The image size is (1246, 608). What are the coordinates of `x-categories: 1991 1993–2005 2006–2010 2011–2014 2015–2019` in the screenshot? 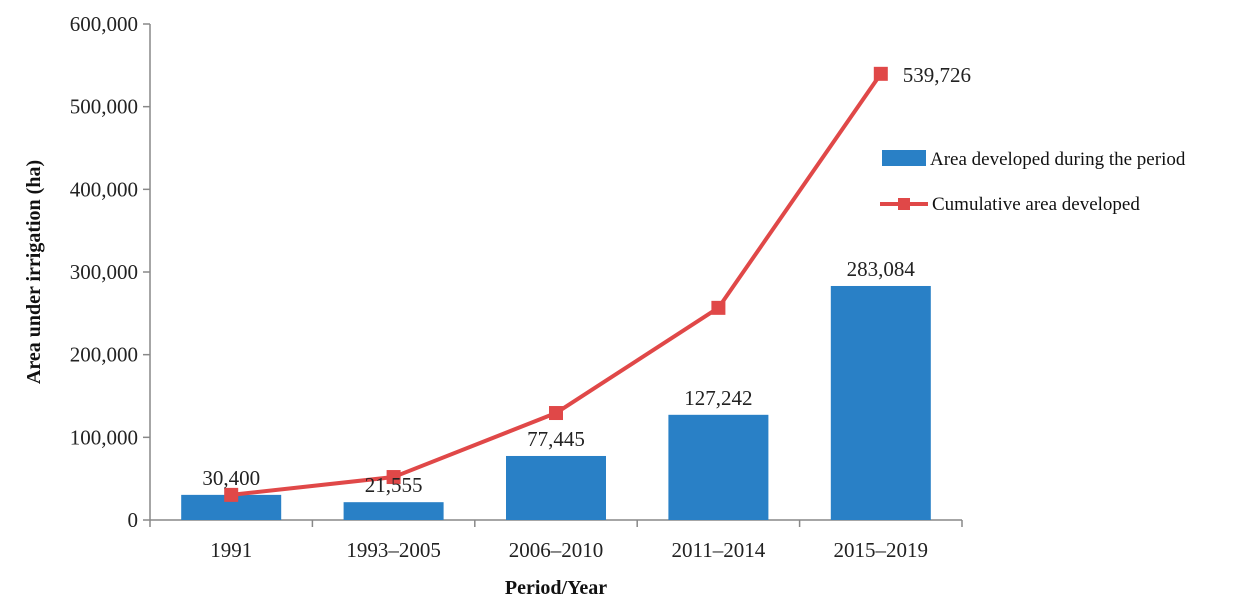 It's located at (556, 541).